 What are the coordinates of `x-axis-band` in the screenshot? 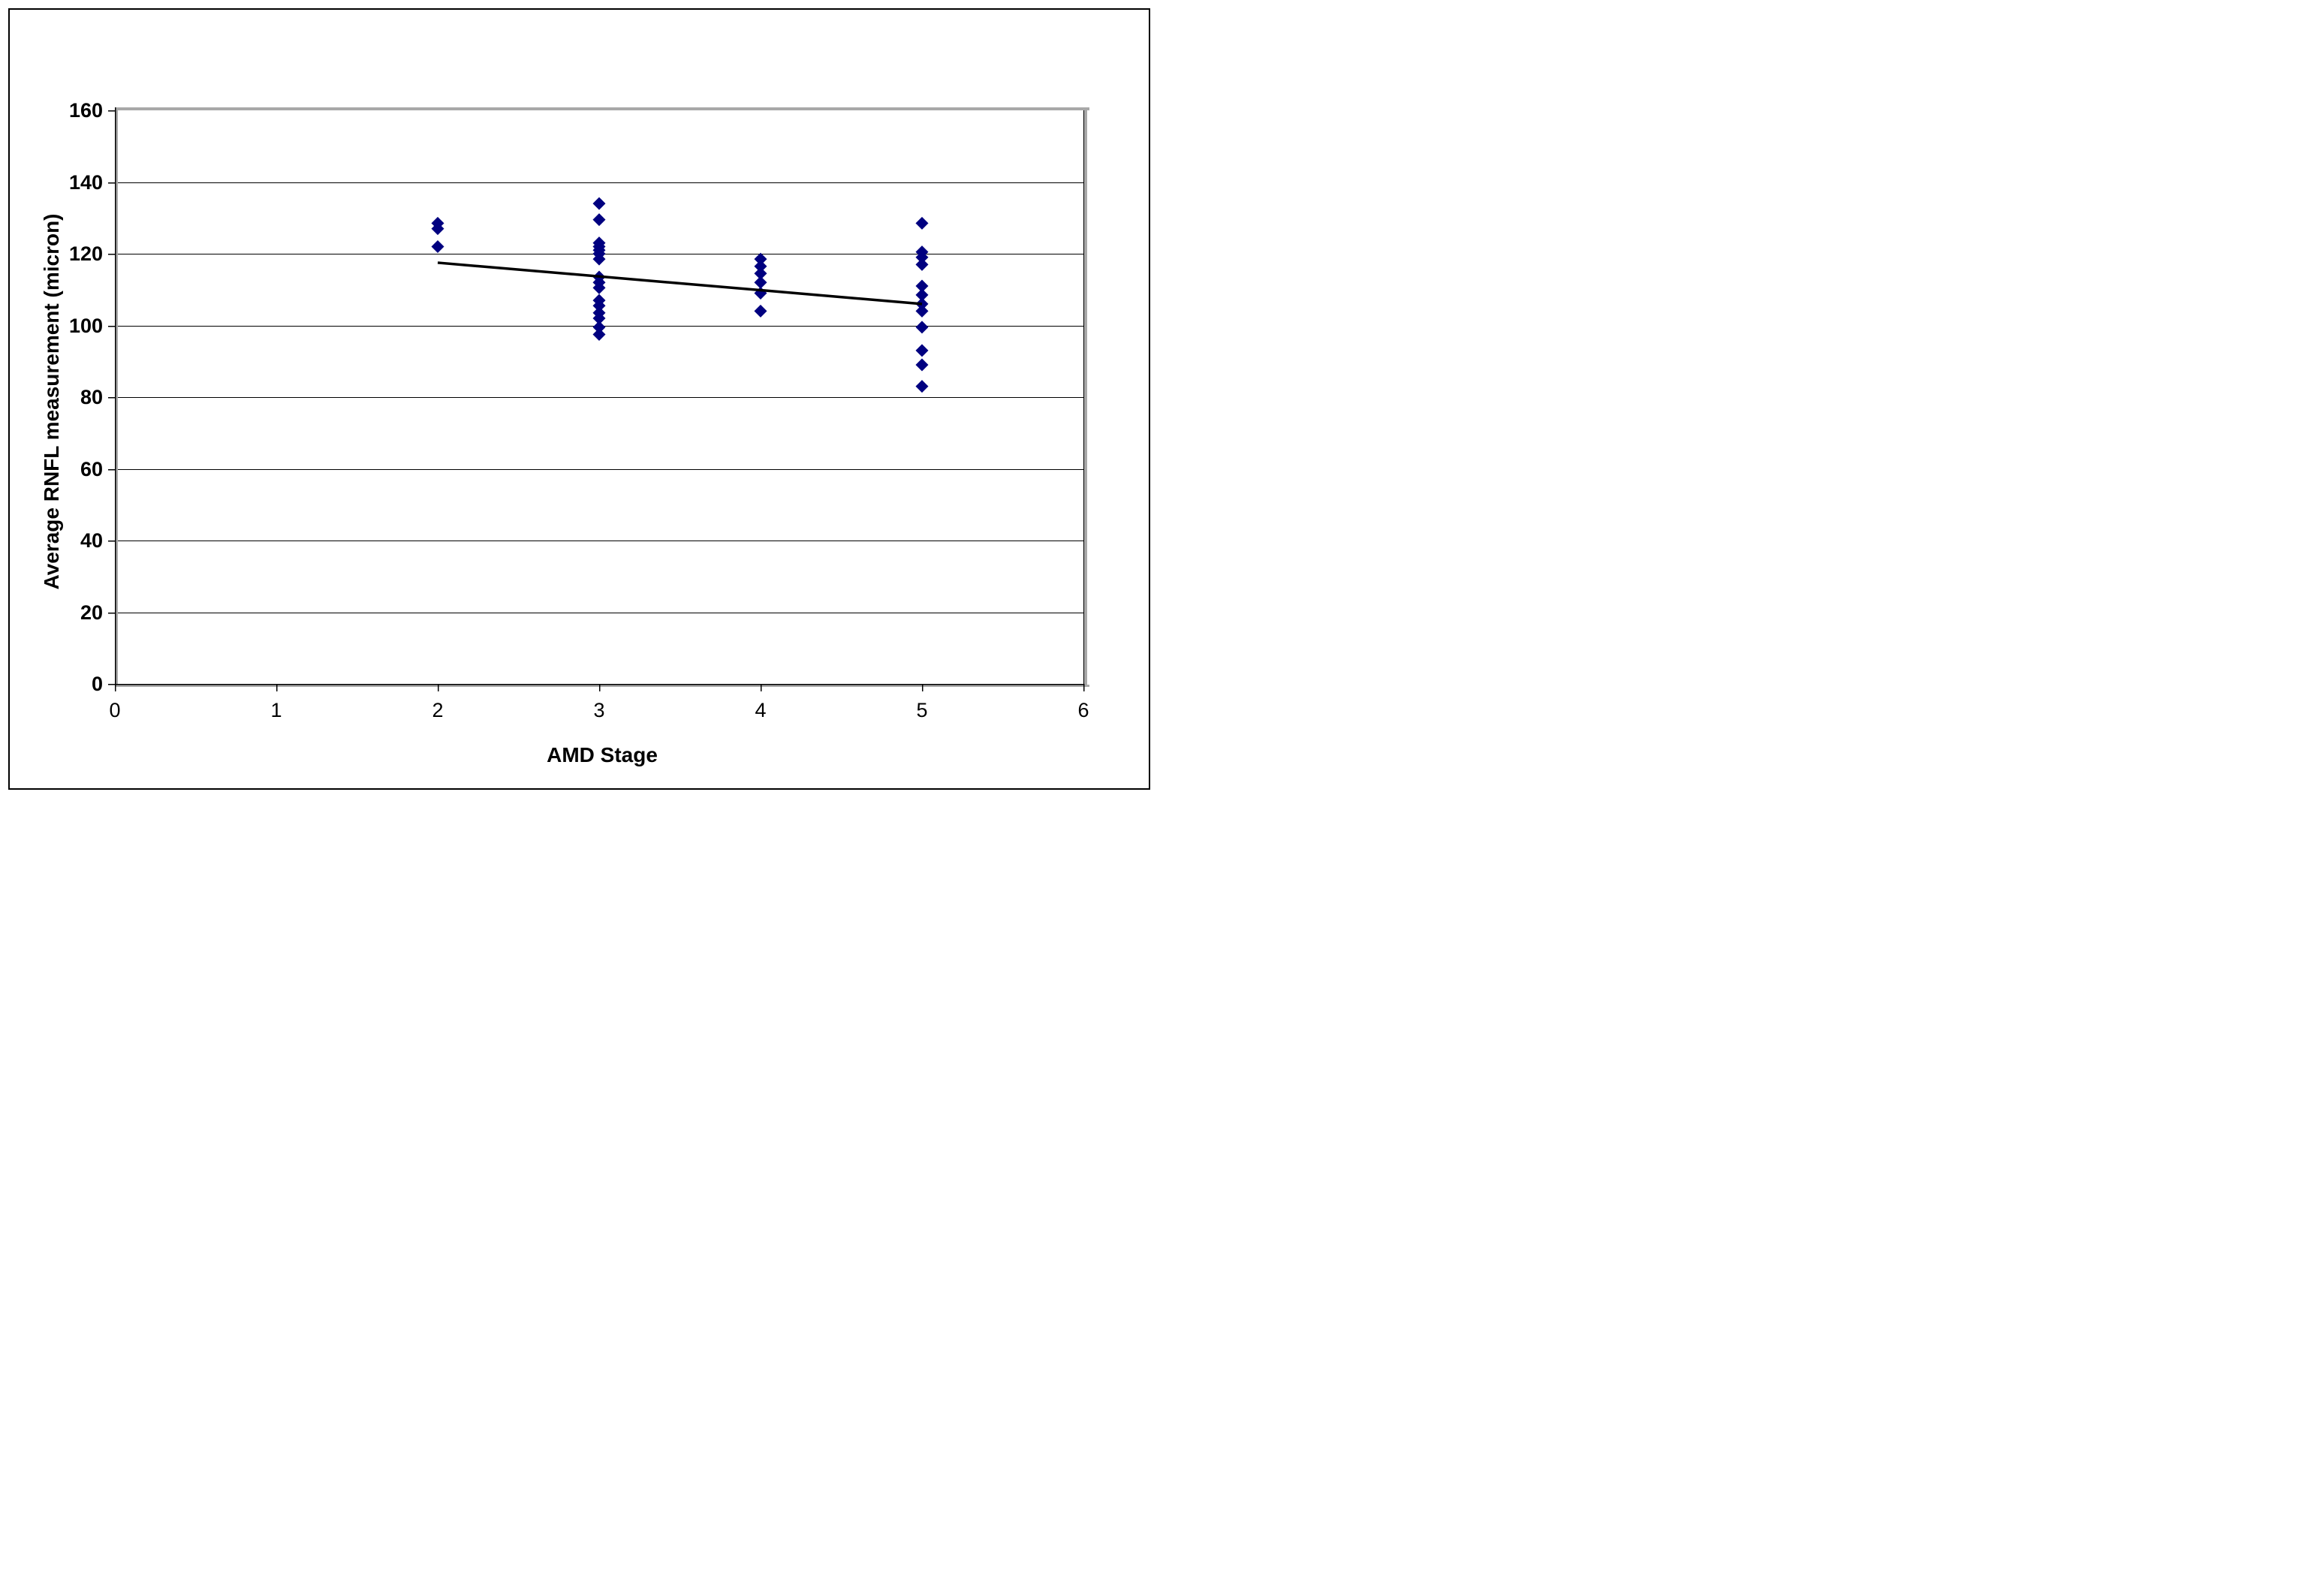 It's located at (602, 686).